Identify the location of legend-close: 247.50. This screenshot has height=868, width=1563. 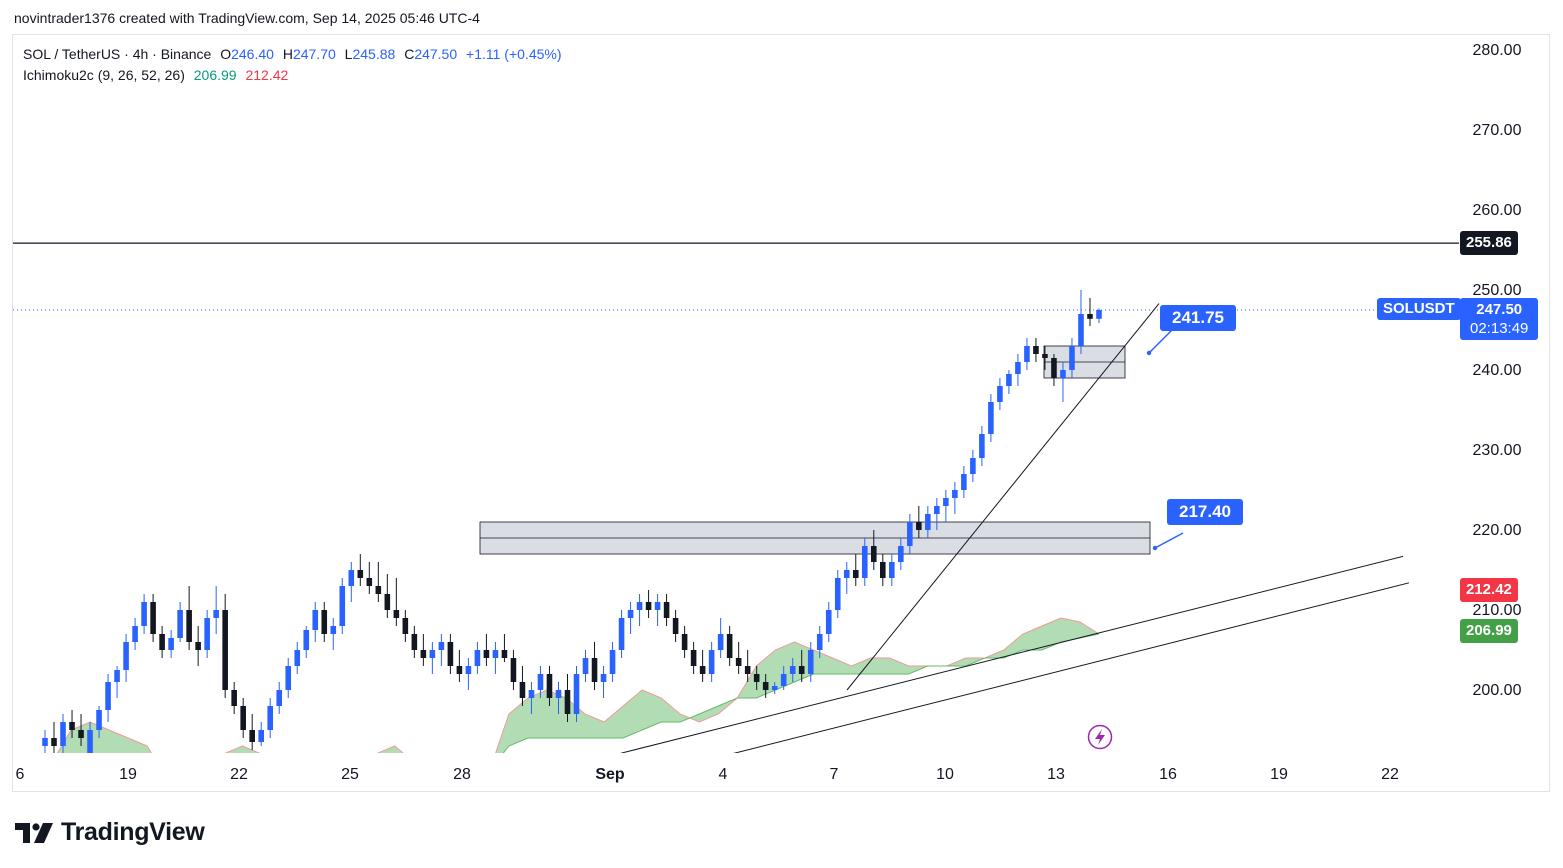
(436, 54).